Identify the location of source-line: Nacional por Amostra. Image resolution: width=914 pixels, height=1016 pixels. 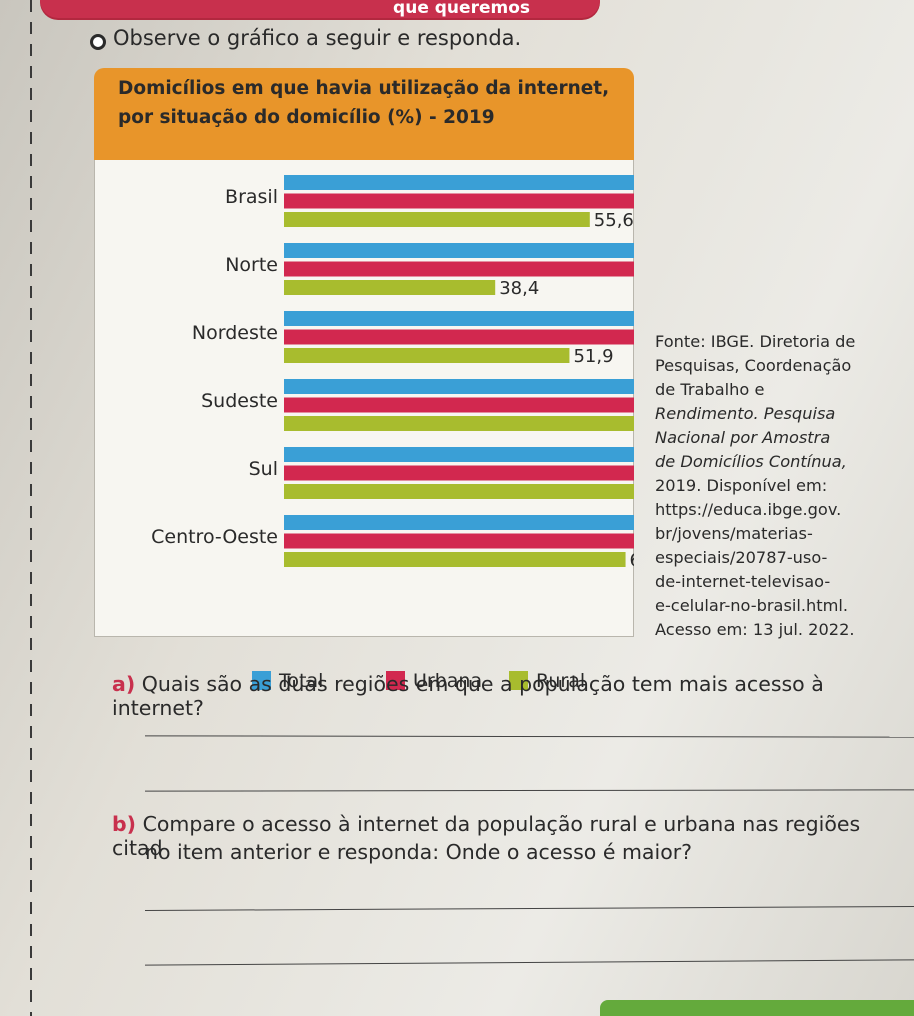
(743, 437).